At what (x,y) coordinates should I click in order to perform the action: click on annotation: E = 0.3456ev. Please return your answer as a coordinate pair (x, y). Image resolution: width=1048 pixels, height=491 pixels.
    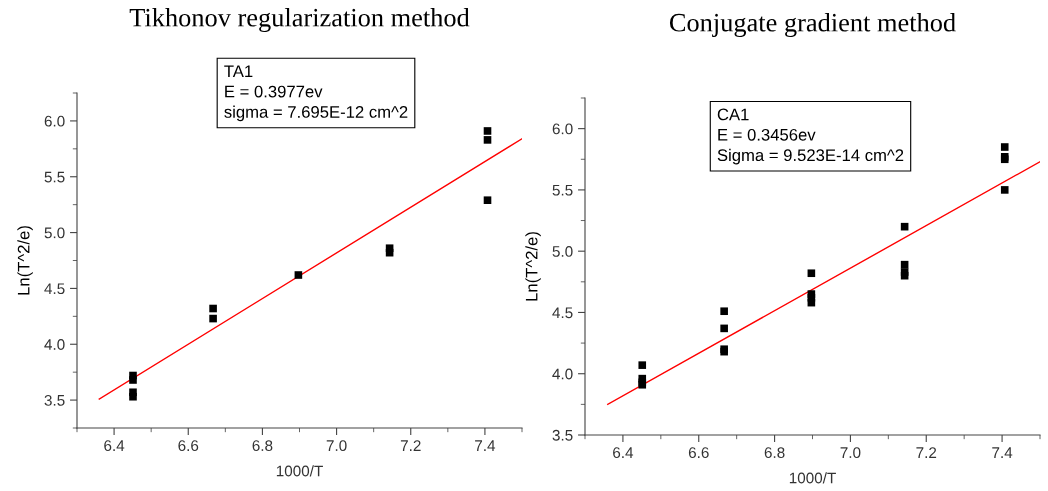
    Looking at the image, I should click on (767, 134).